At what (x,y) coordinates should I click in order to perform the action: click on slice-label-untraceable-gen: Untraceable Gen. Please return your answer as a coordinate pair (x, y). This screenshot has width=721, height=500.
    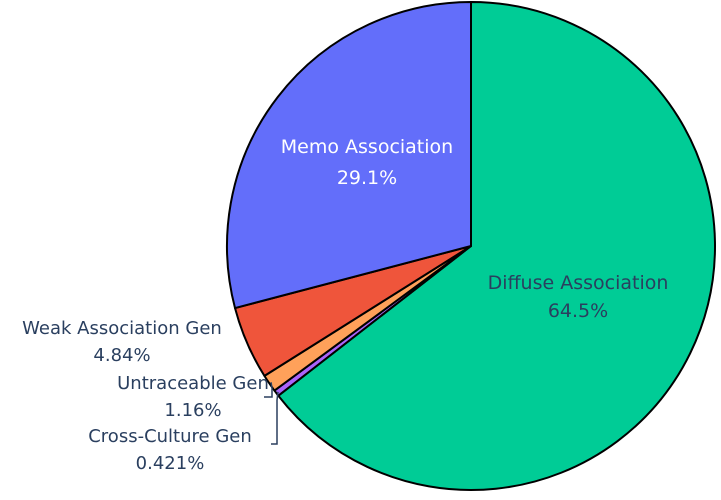
    Looking at the image, I should click on (193, 383).